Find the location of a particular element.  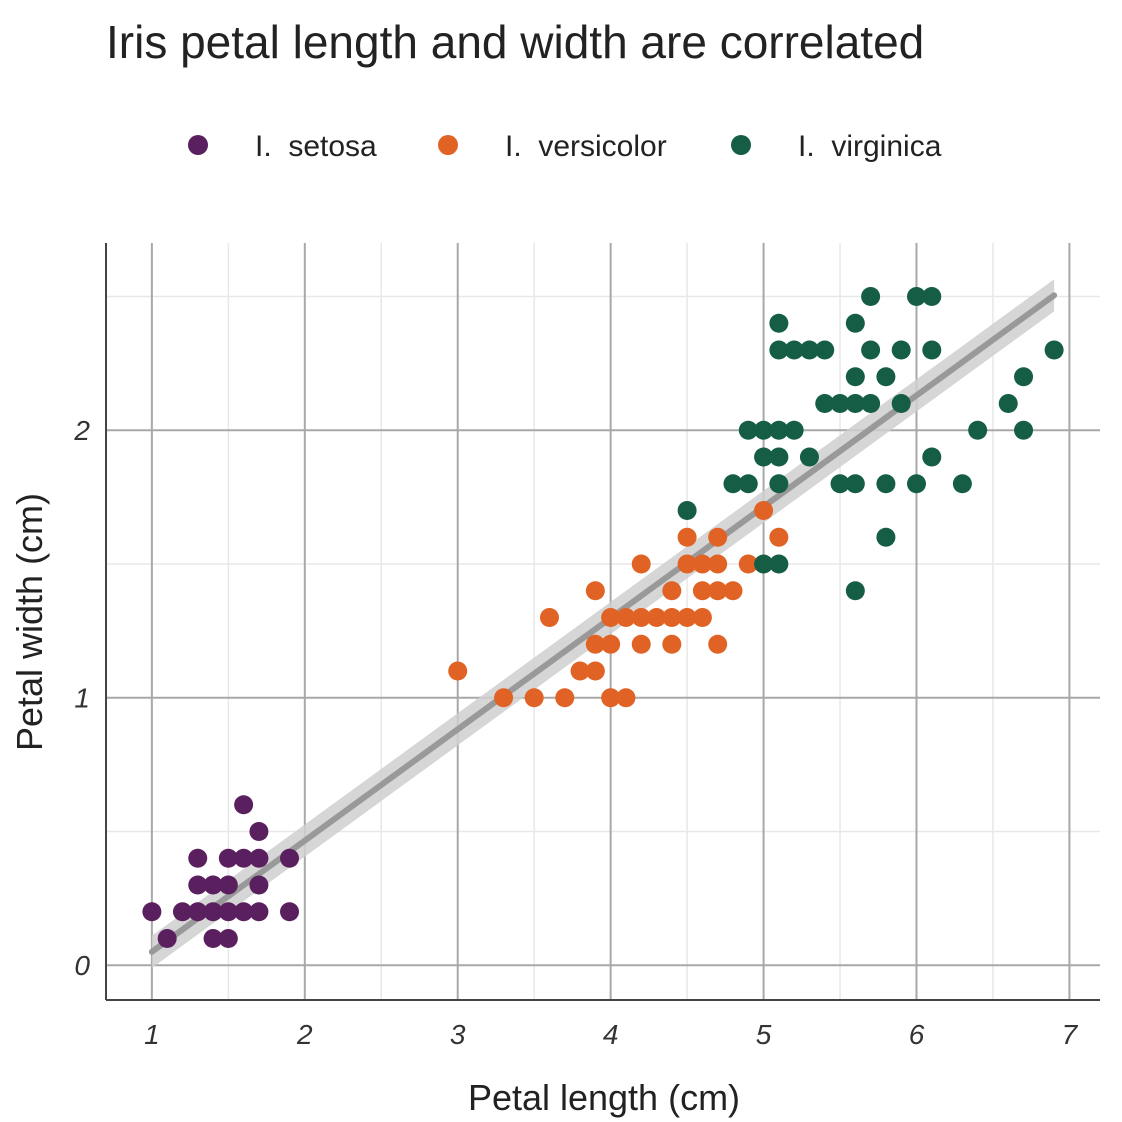

x-tick-label: 7 is located at coordinates (1070, 1034).